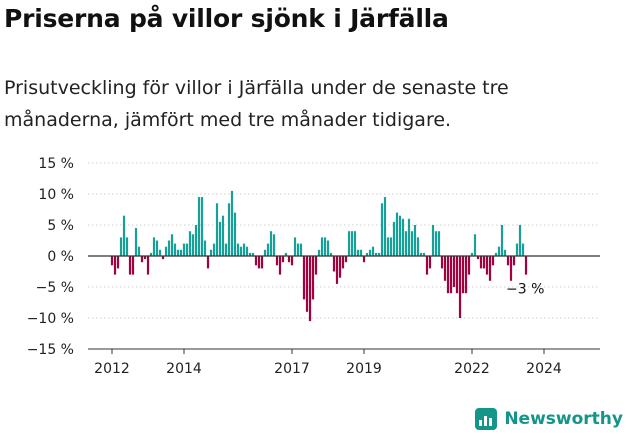 This screenshot has width=631, height=439. What do you see at coordinates (50, 319) in the screenshot?
I see `y-tick-label: −10 %` at bounding box center [50, 319].